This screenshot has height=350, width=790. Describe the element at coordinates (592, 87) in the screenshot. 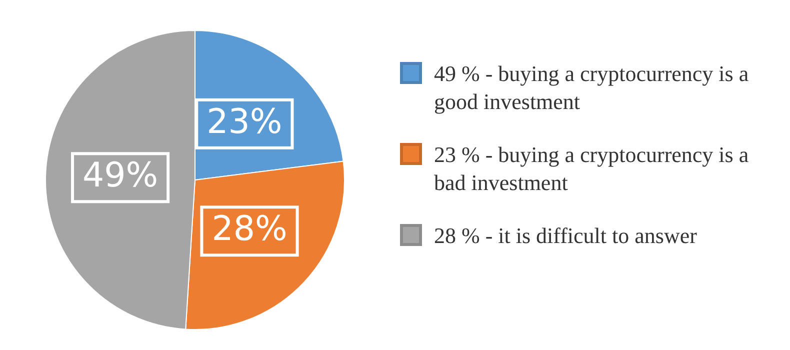

I see `legend-label: 49 % - buying a cryptocurrency is a good investment` at that location.